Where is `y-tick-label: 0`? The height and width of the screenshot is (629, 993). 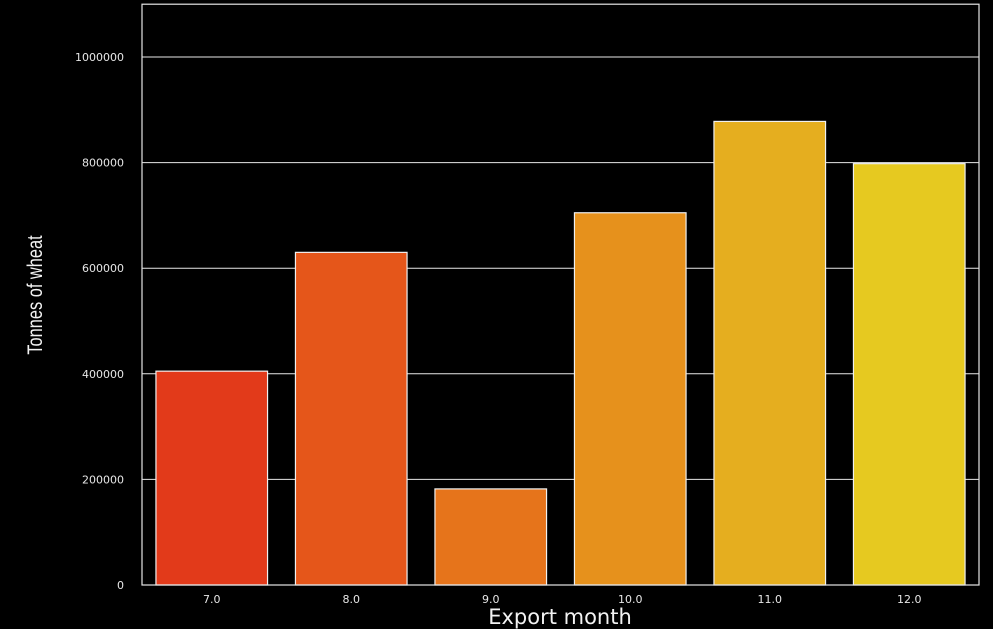
y-tick-label: 0 is located at coordinates (120, 585).